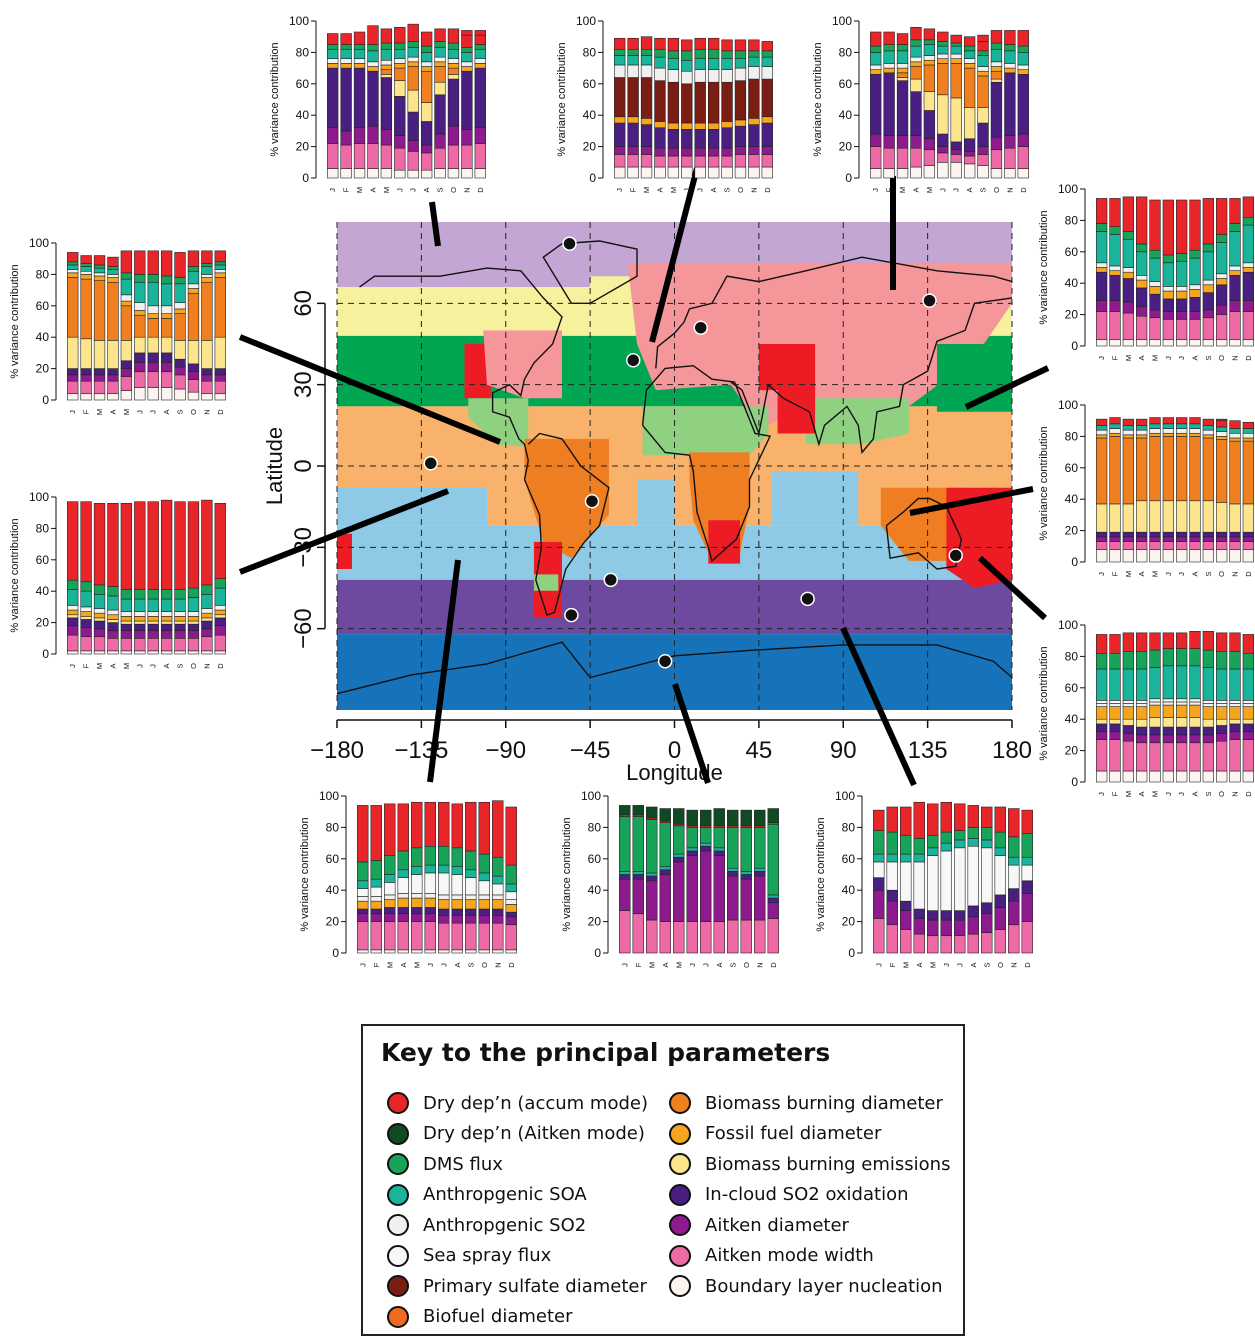 This screenshot has height=1339, width=1255. What do you see at coordinates (586, 21) in the screenshot?
I see `panel-y-tick-label: 100` at bounding box center [586, 21].